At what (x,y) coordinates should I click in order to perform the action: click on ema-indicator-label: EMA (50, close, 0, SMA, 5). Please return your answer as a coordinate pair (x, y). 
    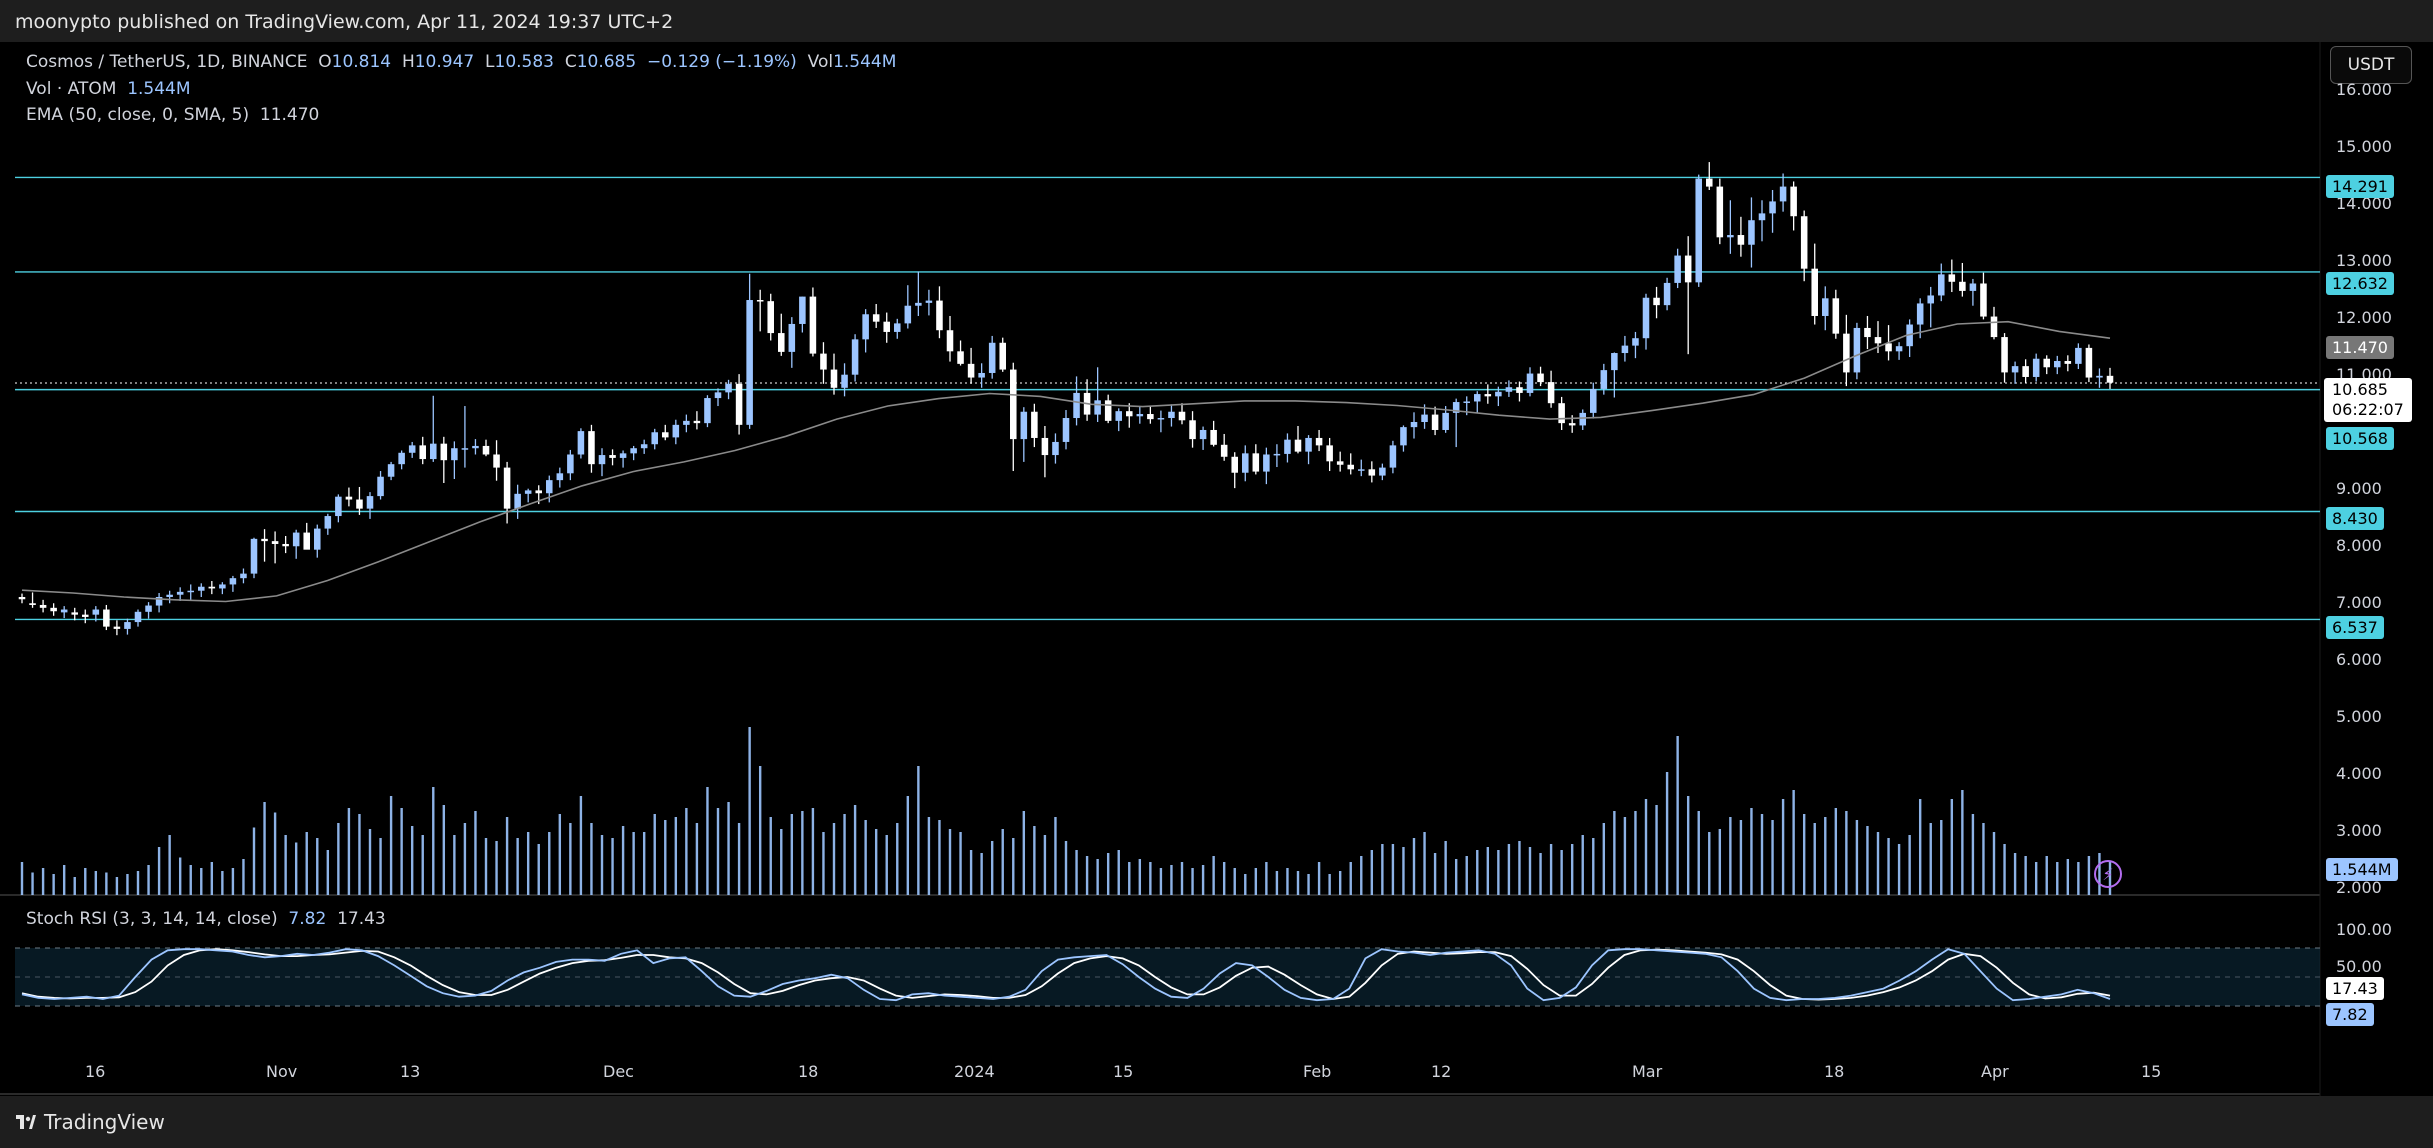
    Looking at the image, I should click on (138, 115).